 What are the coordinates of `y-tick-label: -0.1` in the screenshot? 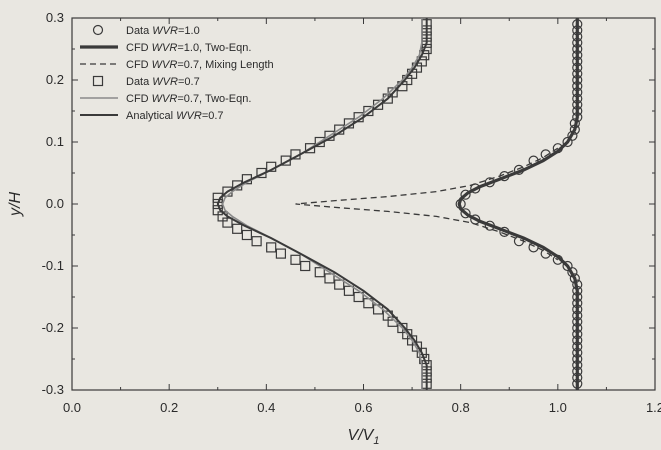 It's located at (53, 265).